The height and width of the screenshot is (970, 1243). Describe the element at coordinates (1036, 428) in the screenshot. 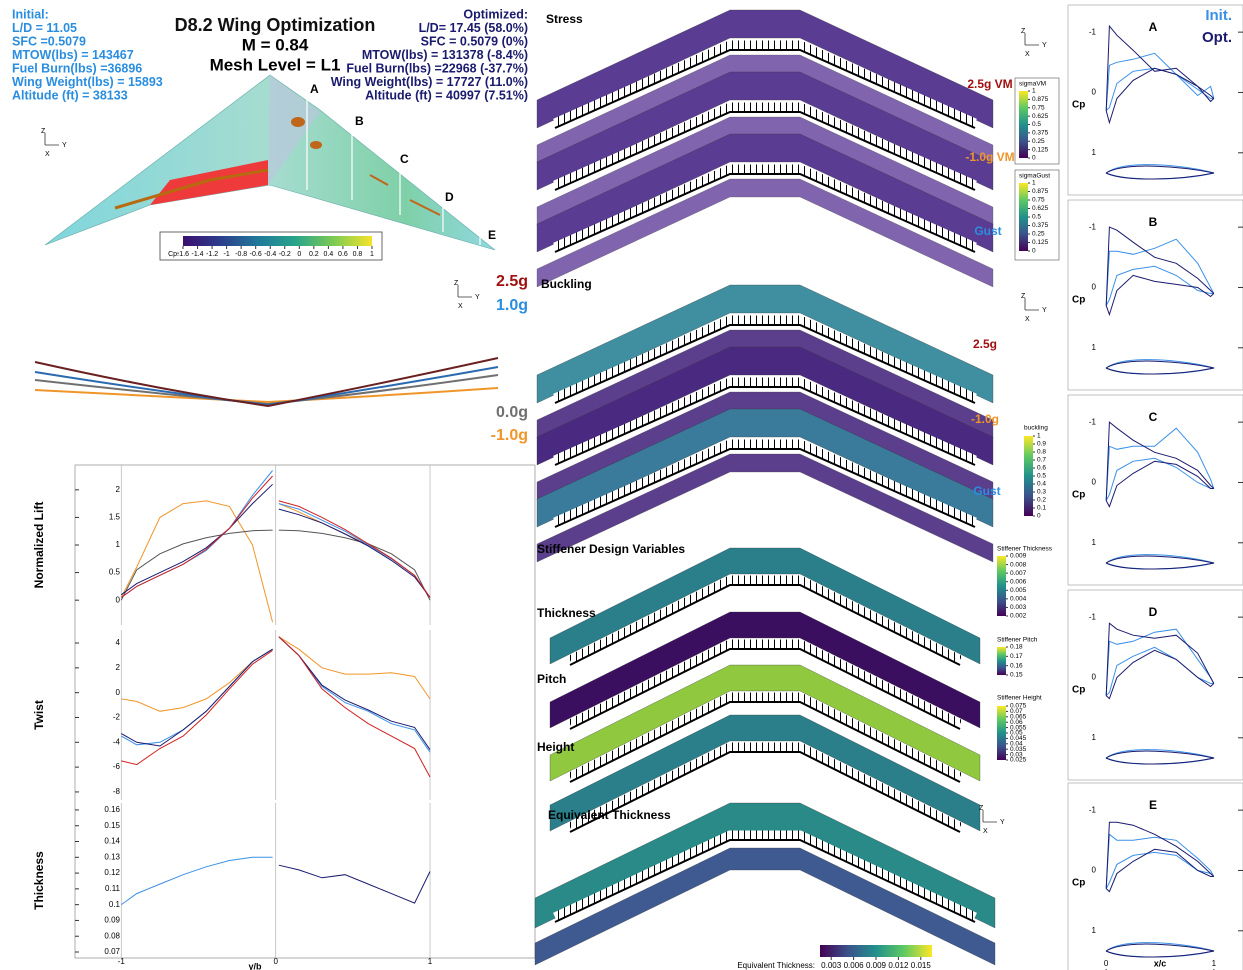

I see `colorbar-title: buckling` at that location.